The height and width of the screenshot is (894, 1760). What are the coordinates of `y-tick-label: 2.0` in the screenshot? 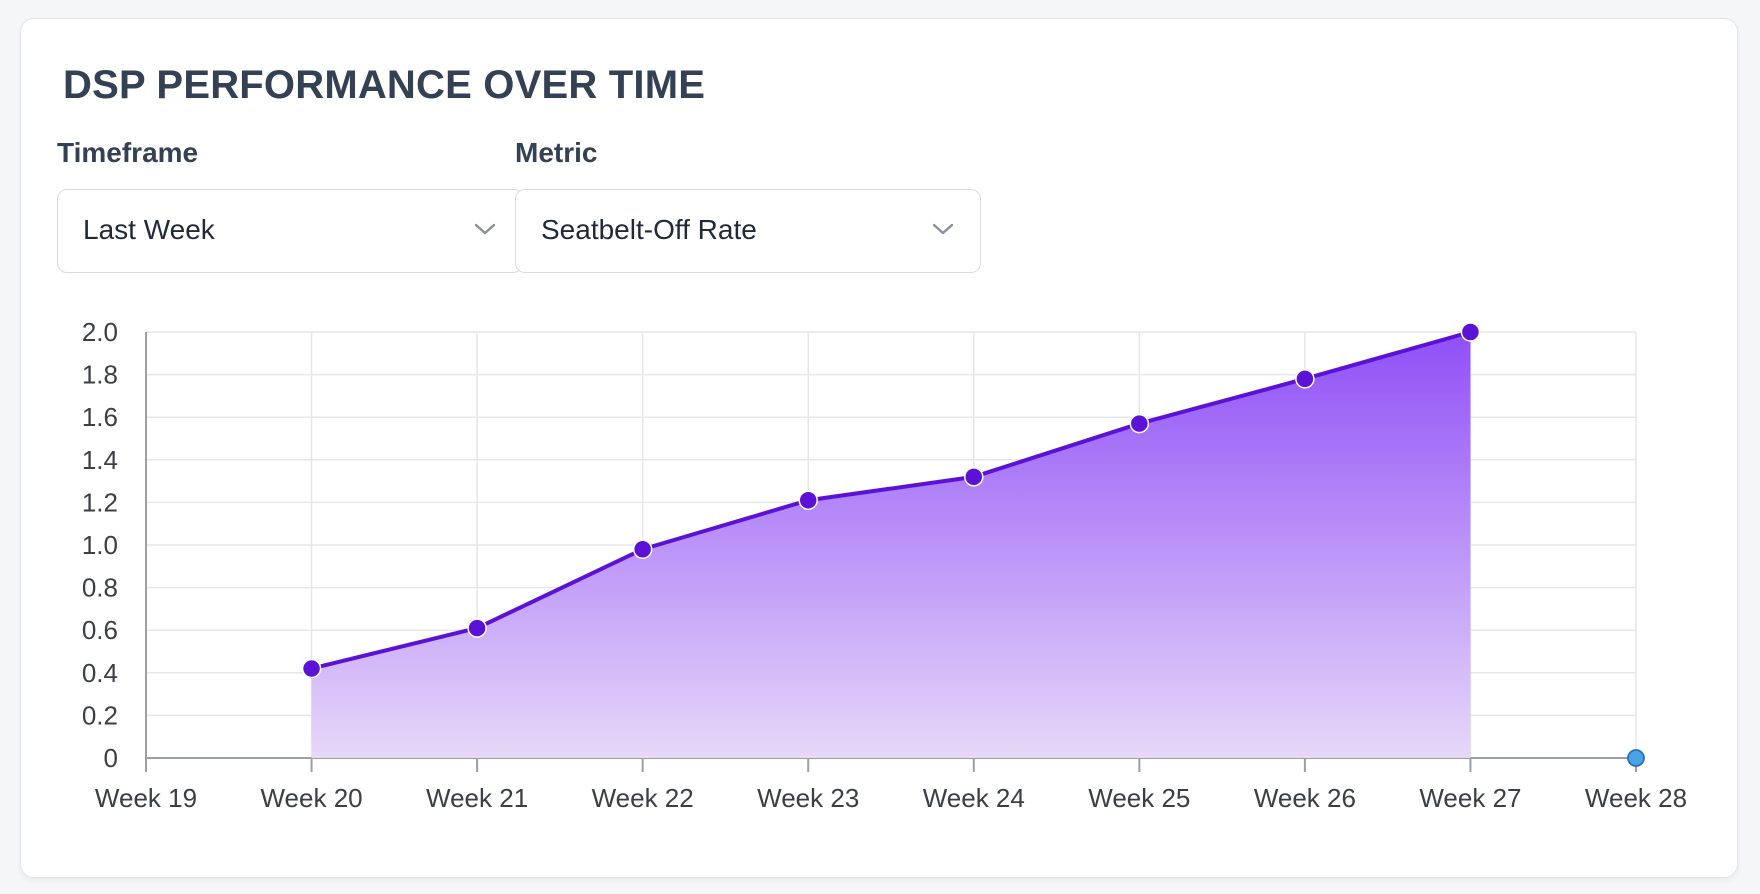 It's located at (100, 332).